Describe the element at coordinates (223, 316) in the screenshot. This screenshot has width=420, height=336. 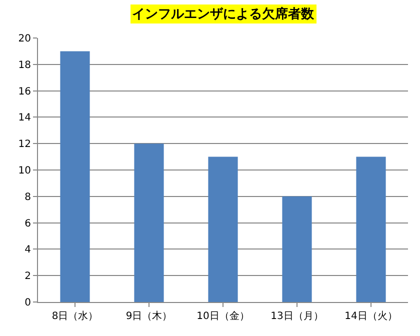
I see `x-tick-label: 10日（金）` at that location.